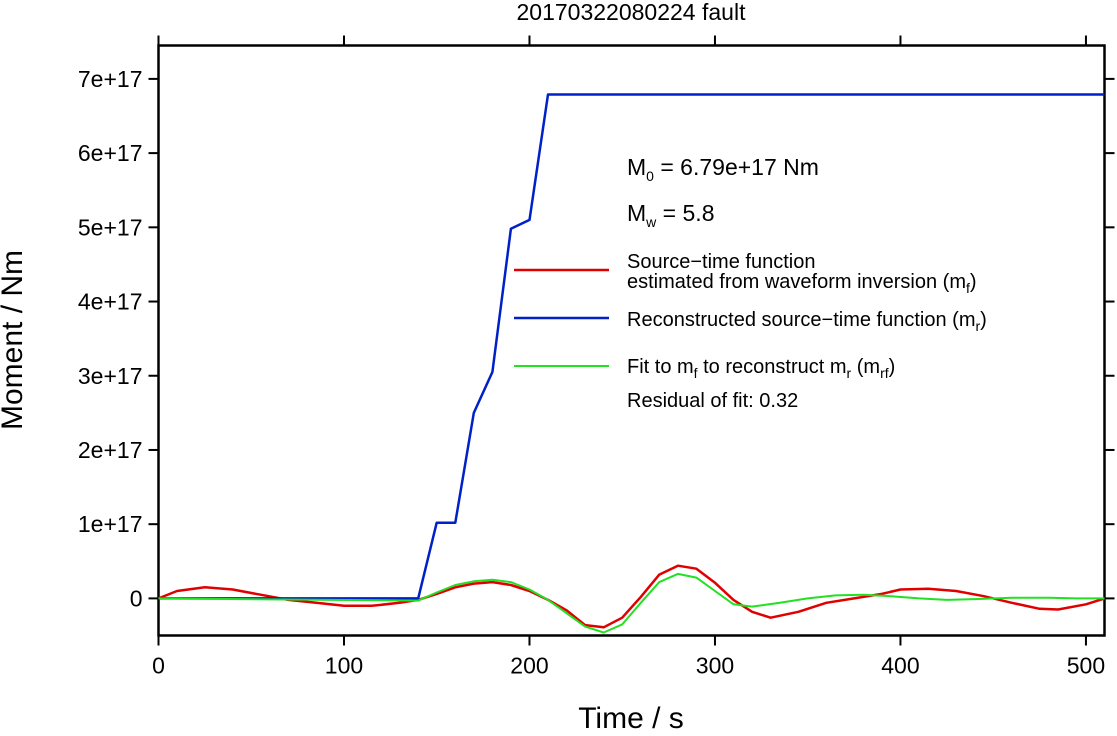 Image resolution: width=1117 pixels, height=736 pixels. I want to click on x-tick-label: 100, so click(344, 666).